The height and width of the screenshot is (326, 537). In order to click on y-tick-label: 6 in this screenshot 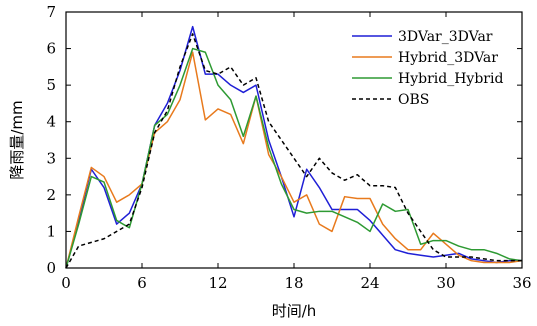, I will do `click(51, 49)`.